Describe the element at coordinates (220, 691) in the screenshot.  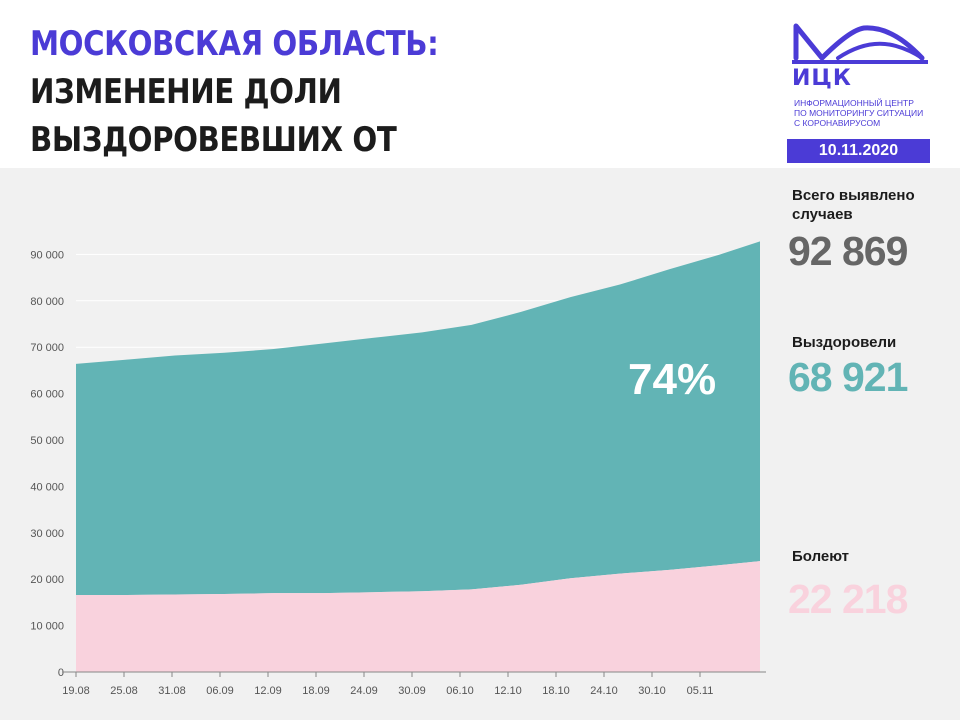
I see `x-tick-label: 06.09` at that location.